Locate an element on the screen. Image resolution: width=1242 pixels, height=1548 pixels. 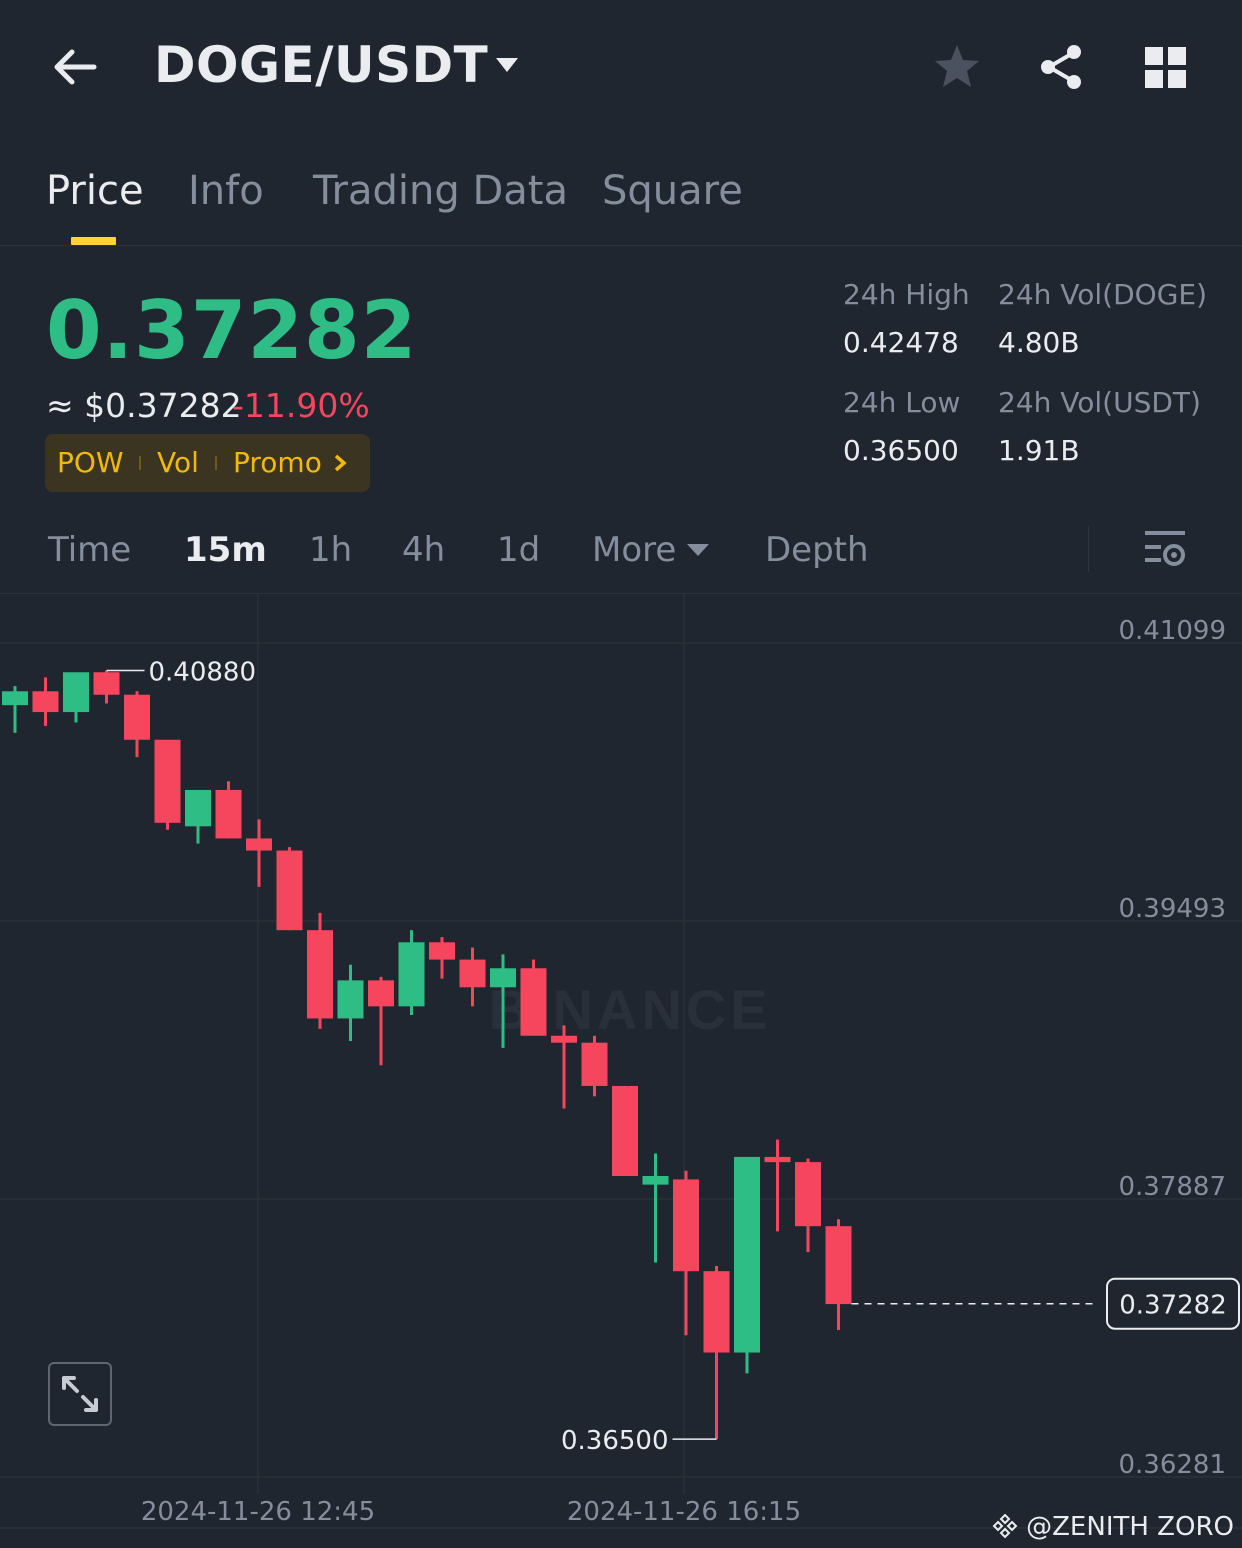
stat-24h-vol-doge-label: 24h Vol(DOGE) is located at coordinates (1103, 294).